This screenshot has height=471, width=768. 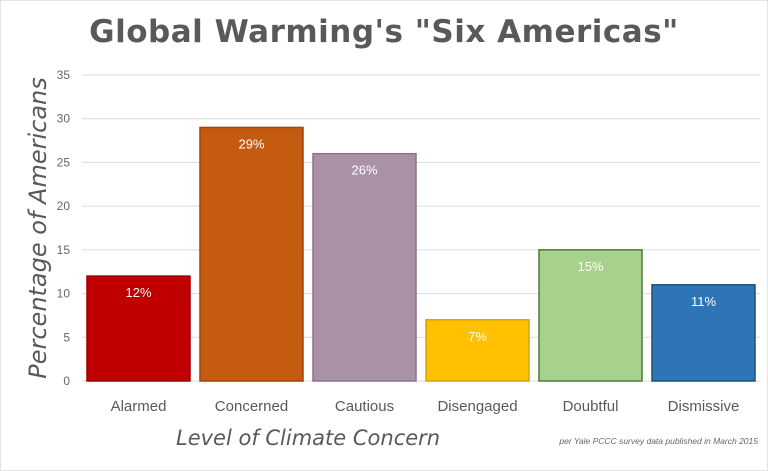 What do you see at coordinates (64, 206) in the screenshot?
I see `y-tick-label: 20` at bounding box center [64, 206].